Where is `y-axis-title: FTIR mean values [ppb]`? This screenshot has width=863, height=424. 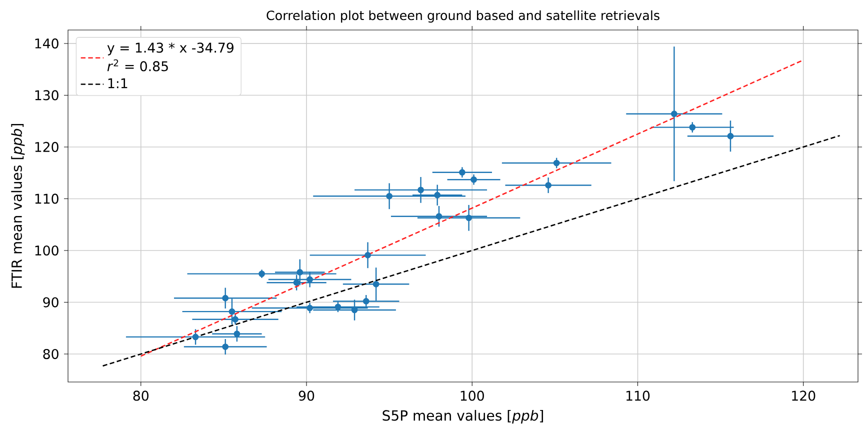
y-axis-title: FTIR mean values [ppb] is located at coordinates (18, 206).